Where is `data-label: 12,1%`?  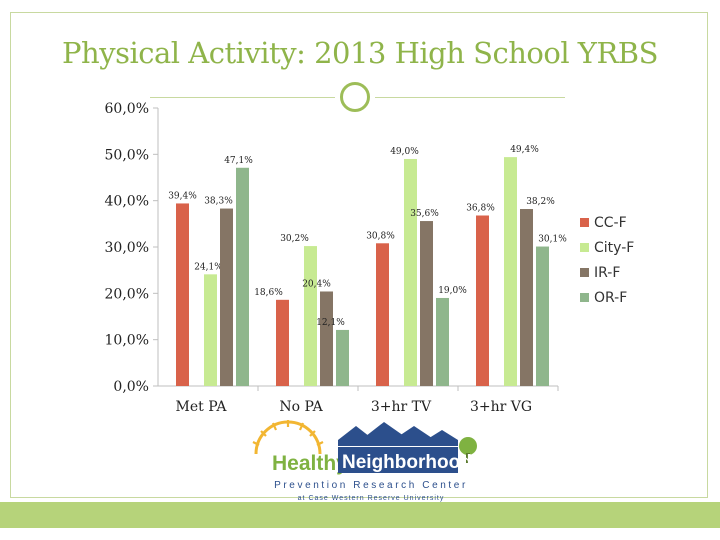
data-label: 12,1% is located at coordinates (330, 323).